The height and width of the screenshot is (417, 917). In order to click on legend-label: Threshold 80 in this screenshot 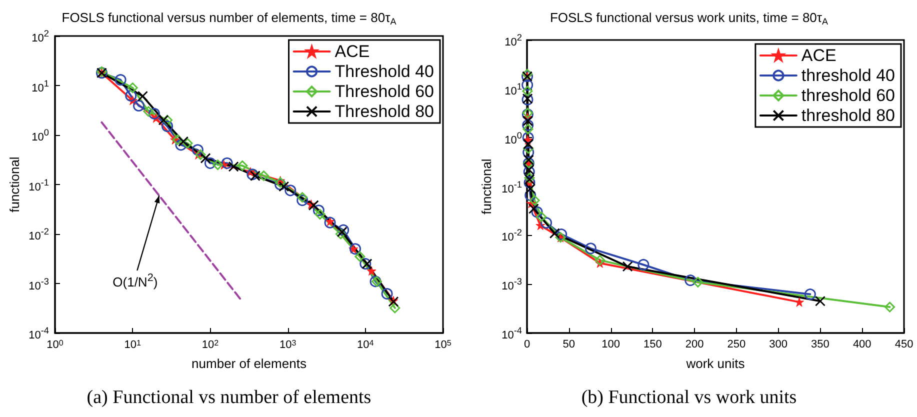, I will do `click(384, 111)`.